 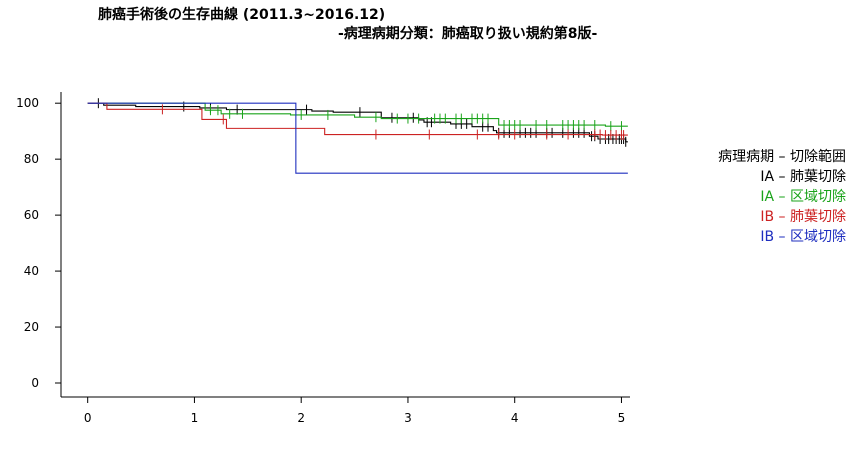 I want to click on legend-item-ib-lobectomy: IB – 肺葉切除, so click(x=803, y=217).